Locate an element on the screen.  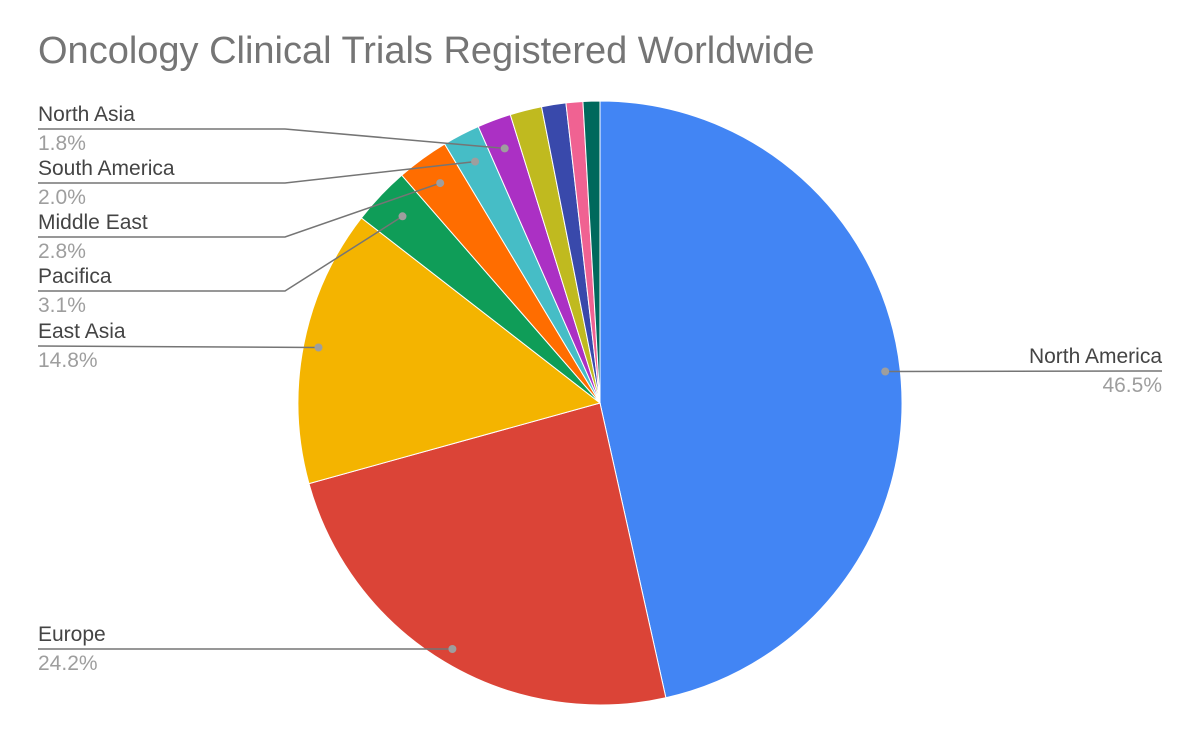
leader-line-north-america is located at coordinates (1024, 371).